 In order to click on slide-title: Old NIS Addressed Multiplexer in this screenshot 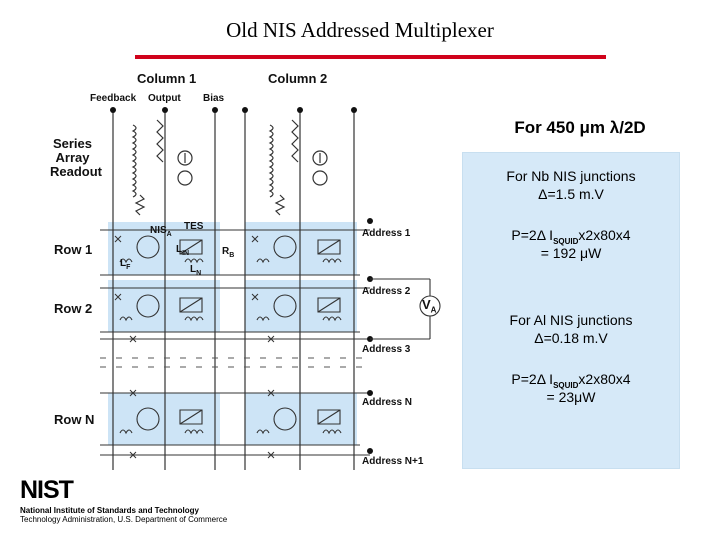, I will do `click(360, 30)`.